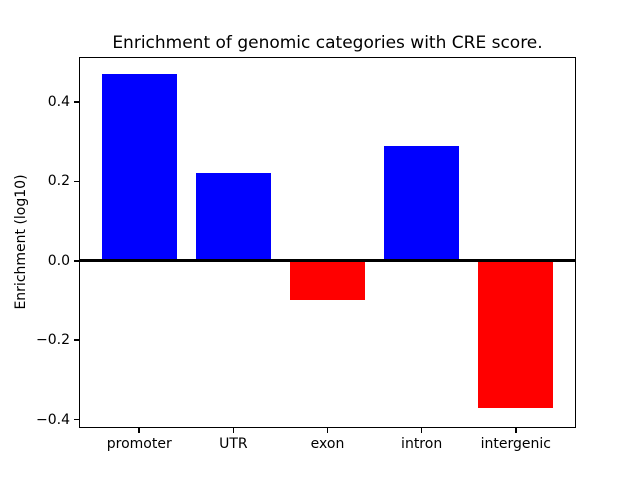 Image resolution: width=640 pixels, height=480 pixels. Describe the element at coordinates (53, 340) in the screenshot. I see `y-tick-label: −0.2` at that location.